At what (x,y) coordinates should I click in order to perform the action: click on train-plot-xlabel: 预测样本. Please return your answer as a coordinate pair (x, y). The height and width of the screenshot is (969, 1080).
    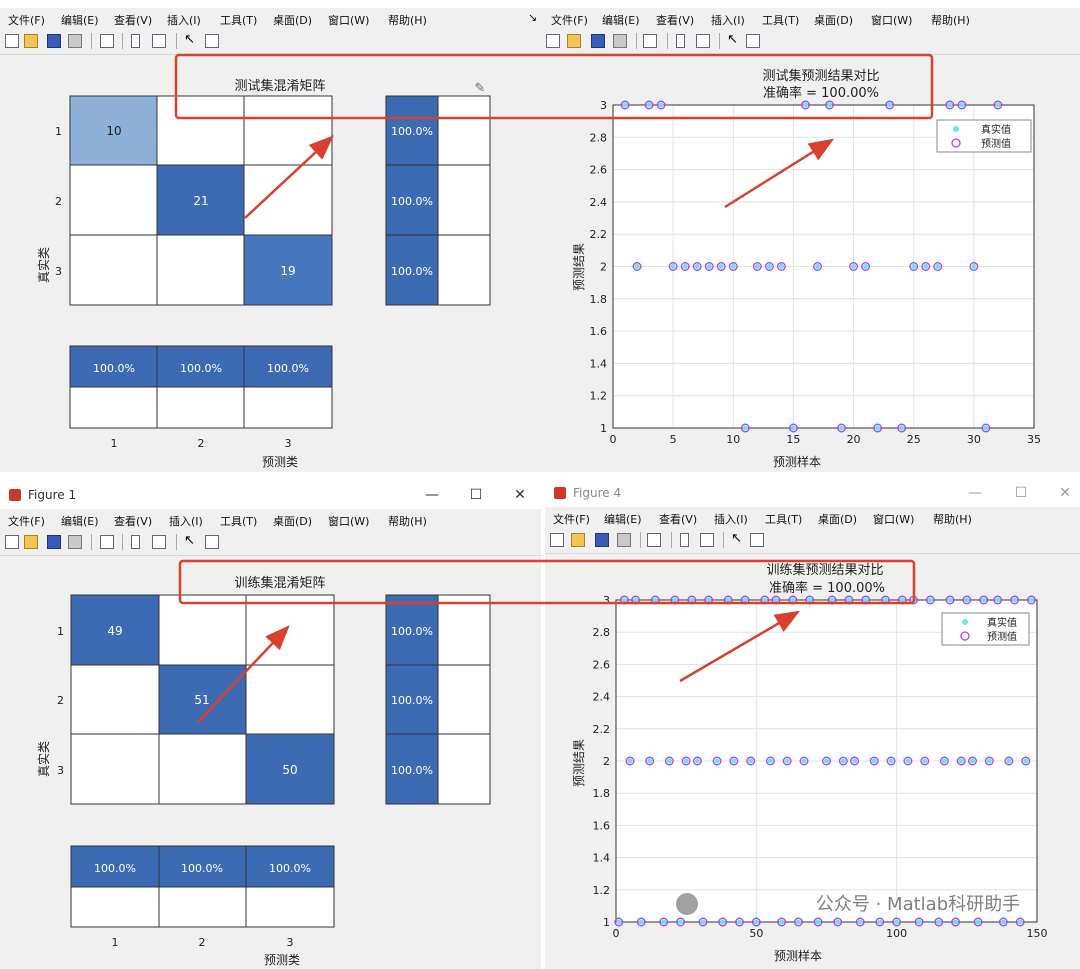
    Looking at the image, I should click on (798, 955).